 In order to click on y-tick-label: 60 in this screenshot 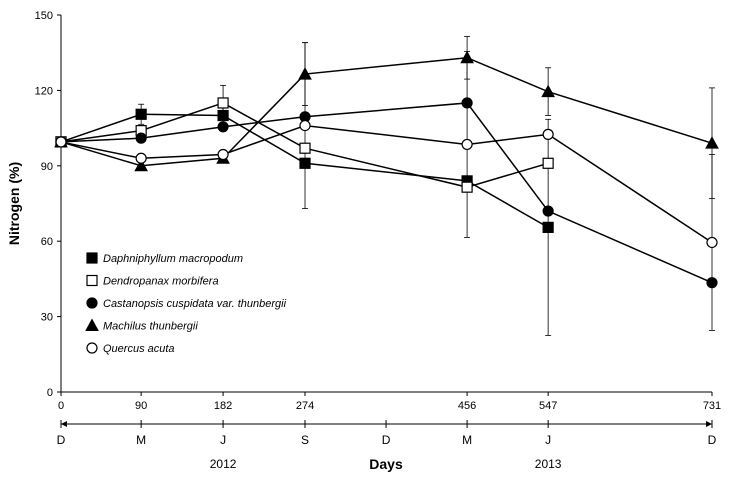, I will do `click(47, 242)`.